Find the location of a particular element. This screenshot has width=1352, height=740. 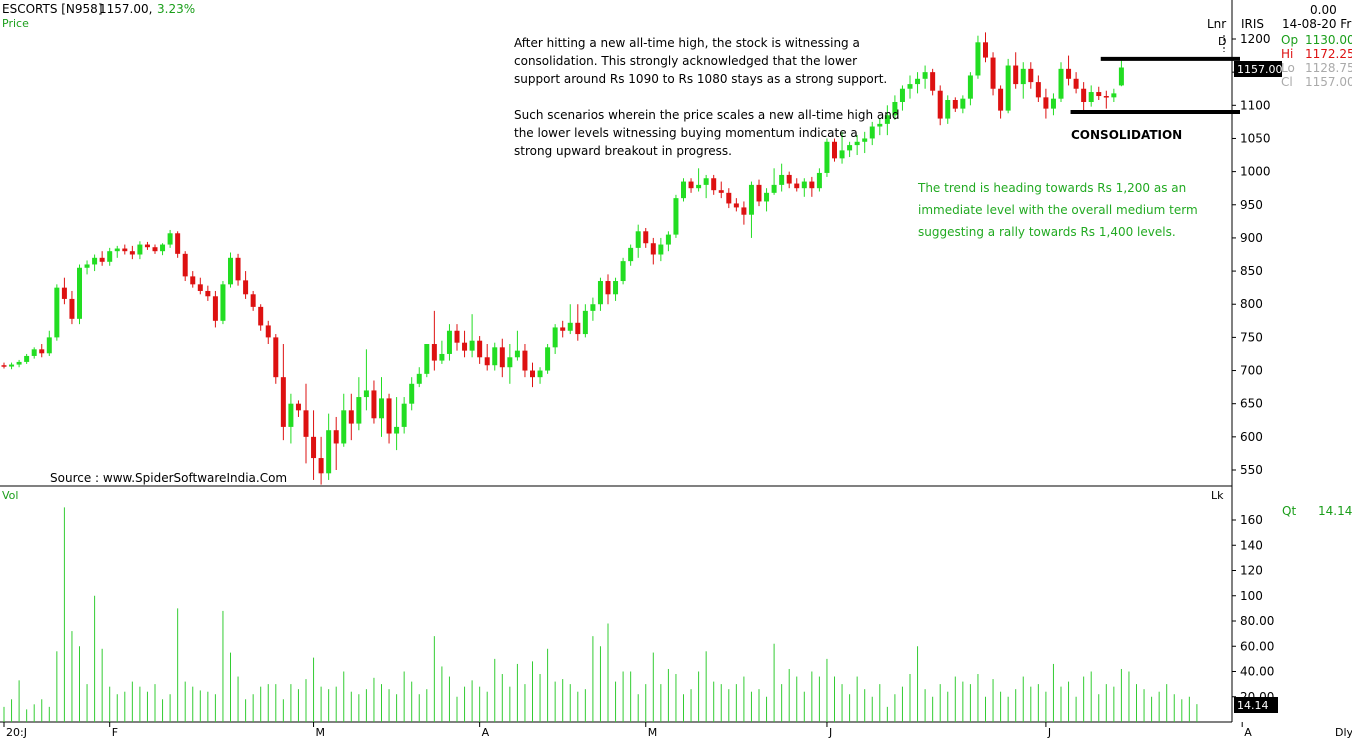

lnr-label: Lnr is located at coordinates (1216, 24).